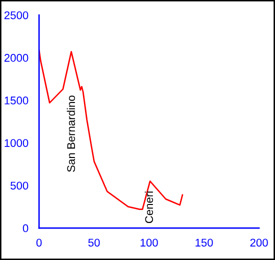 This screenshot has width=275, height=260. Describe the element at coordinates (16, 143) in the screenshot. I see `y-tick-label: 1000` at that location.